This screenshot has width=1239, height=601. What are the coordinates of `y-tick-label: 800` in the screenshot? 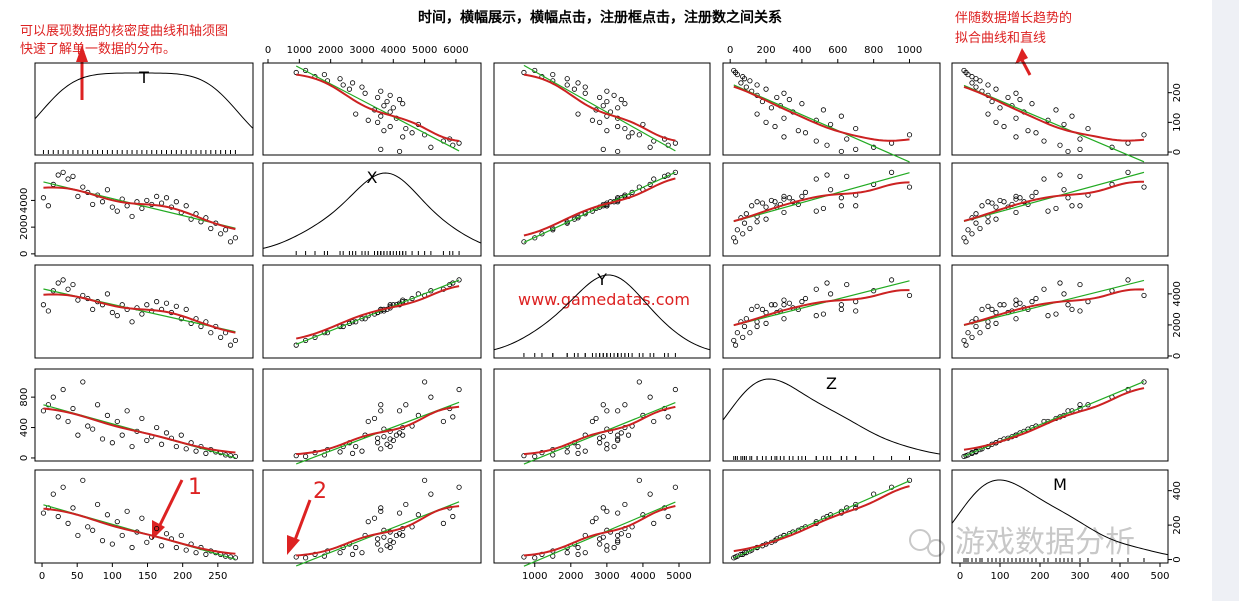 It's located at (24, 397).